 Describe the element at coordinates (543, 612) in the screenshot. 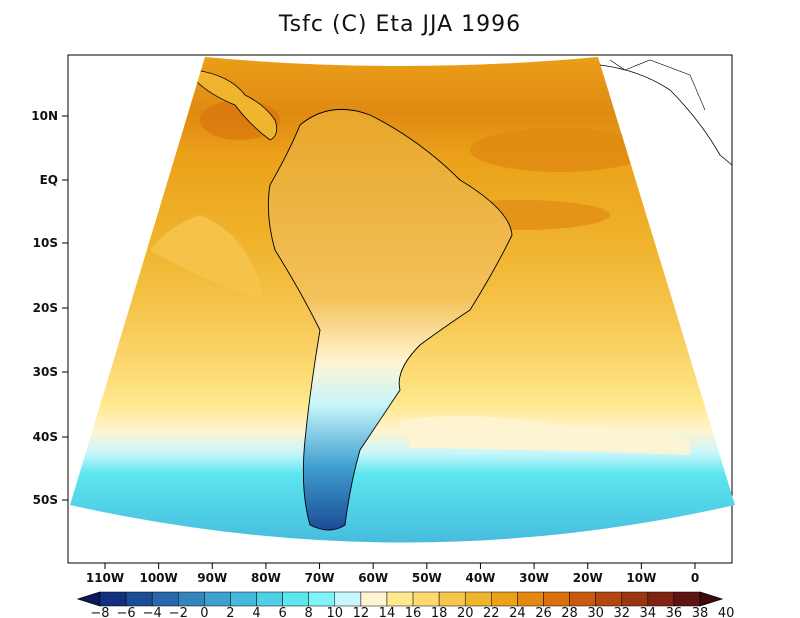

I see `colorbar-label: 26` at that location.